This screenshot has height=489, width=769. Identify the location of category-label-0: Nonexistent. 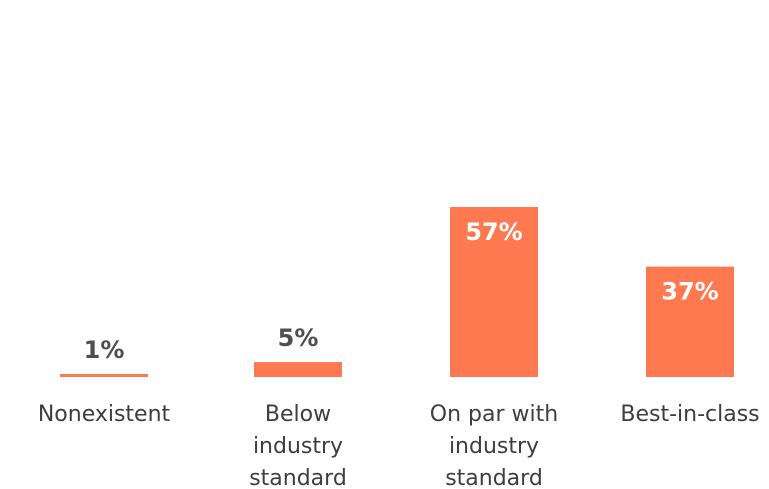
(104, 414).